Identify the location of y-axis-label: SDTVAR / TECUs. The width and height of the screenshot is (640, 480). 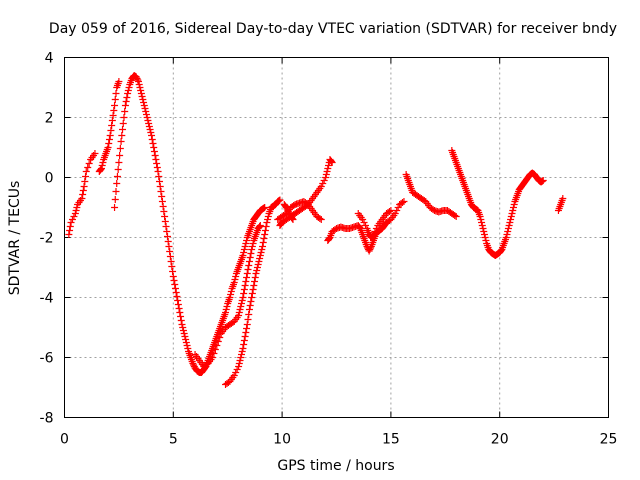
(15, 238).